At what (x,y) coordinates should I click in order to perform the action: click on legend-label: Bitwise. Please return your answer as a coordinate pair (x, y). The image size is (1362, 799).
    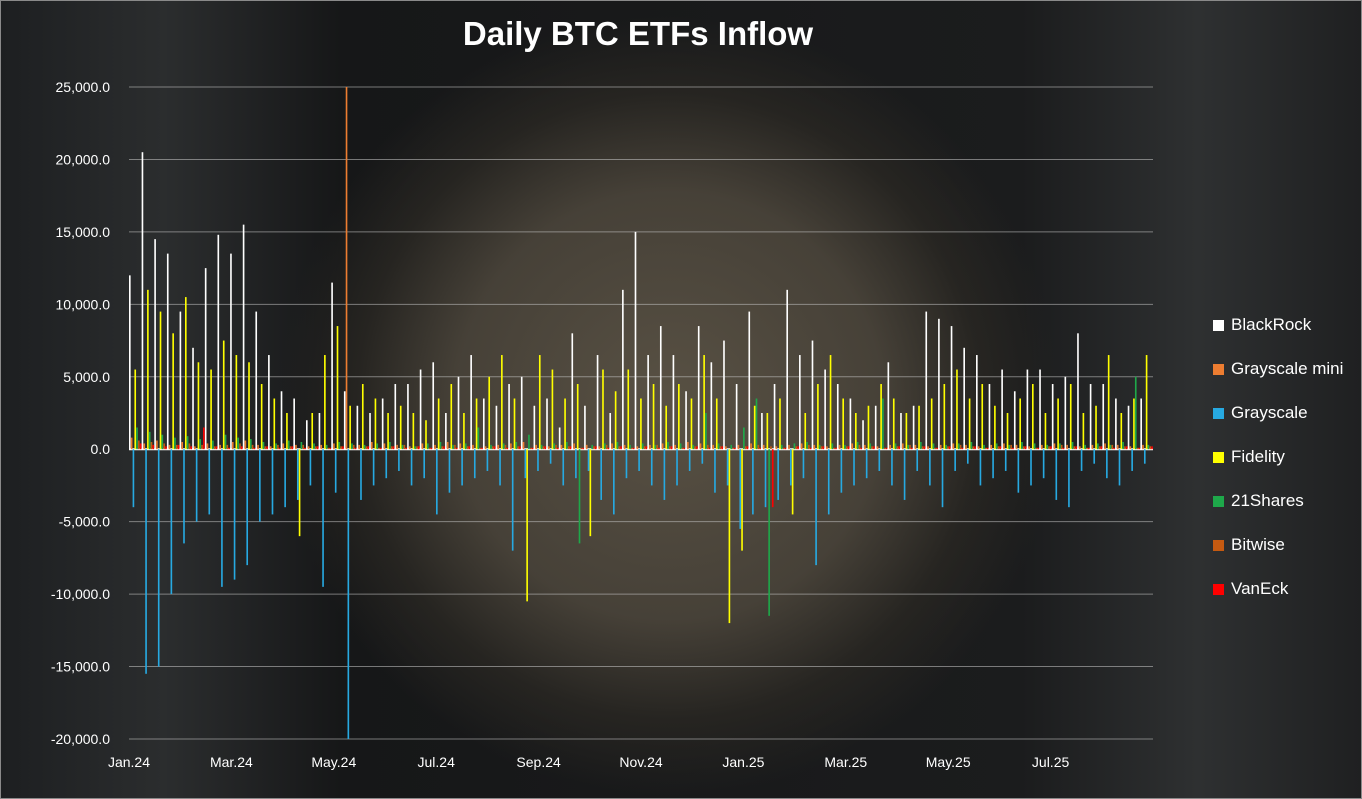
    Looking at the image, I should click on (1258, 544).